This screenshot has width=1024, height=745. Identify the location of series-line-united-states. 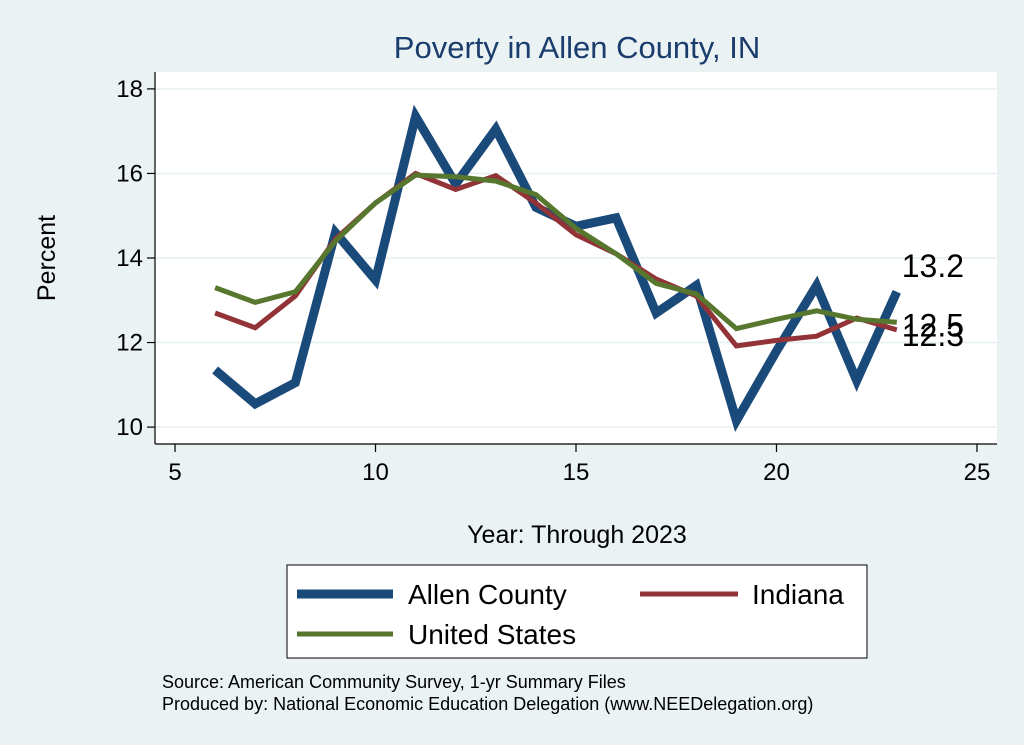
(555, 252).